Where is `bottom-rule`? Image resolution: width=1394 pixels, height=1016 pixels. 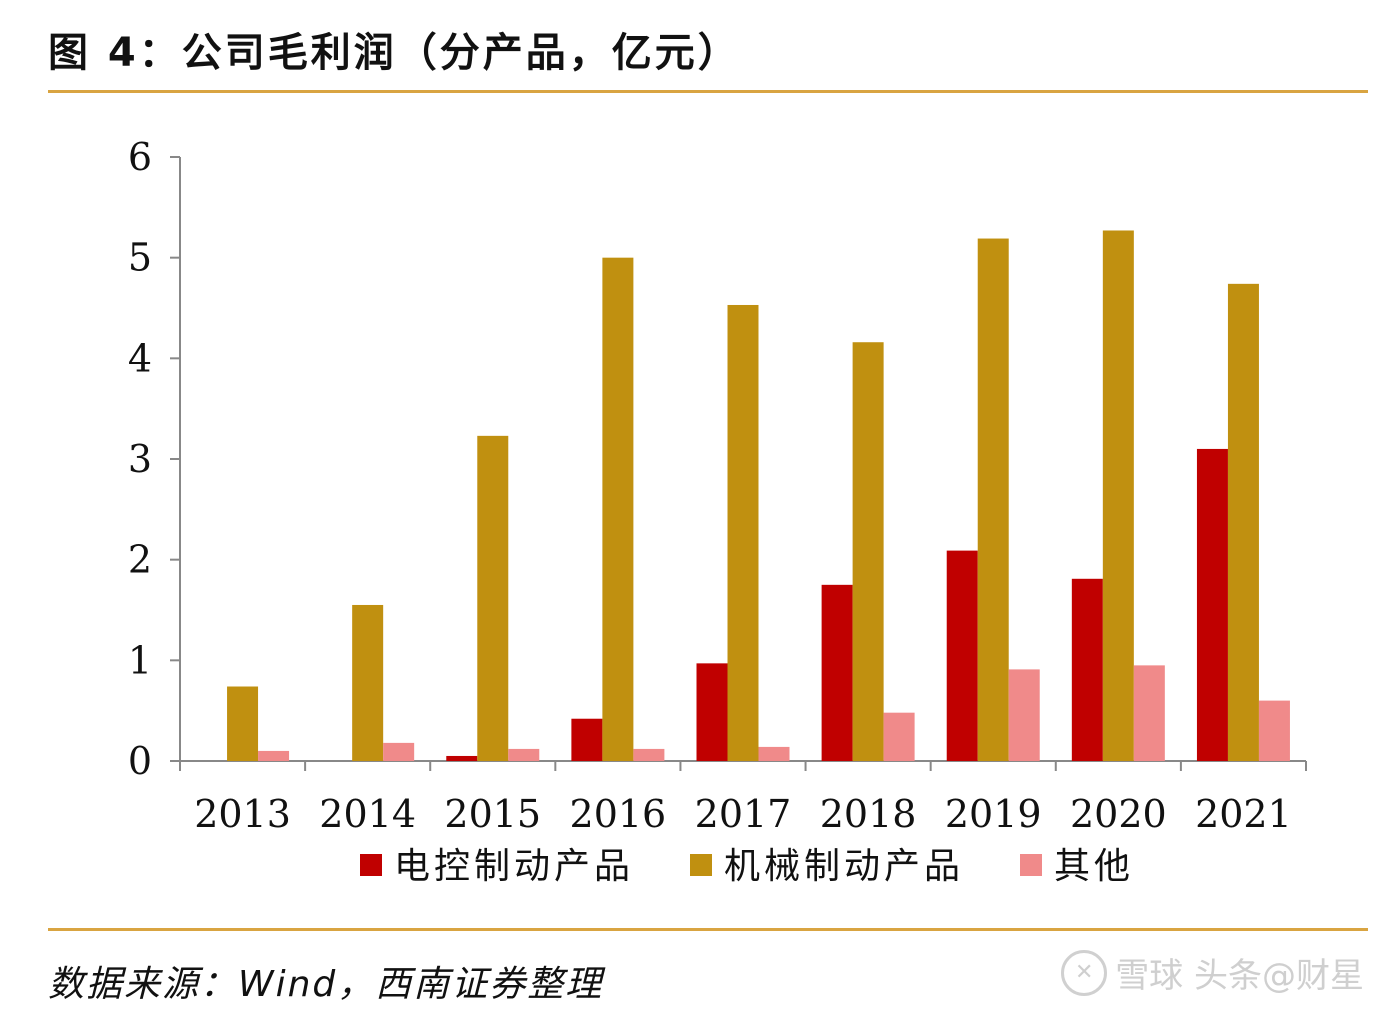 bottom-rule is located at coordinates (708, 929).